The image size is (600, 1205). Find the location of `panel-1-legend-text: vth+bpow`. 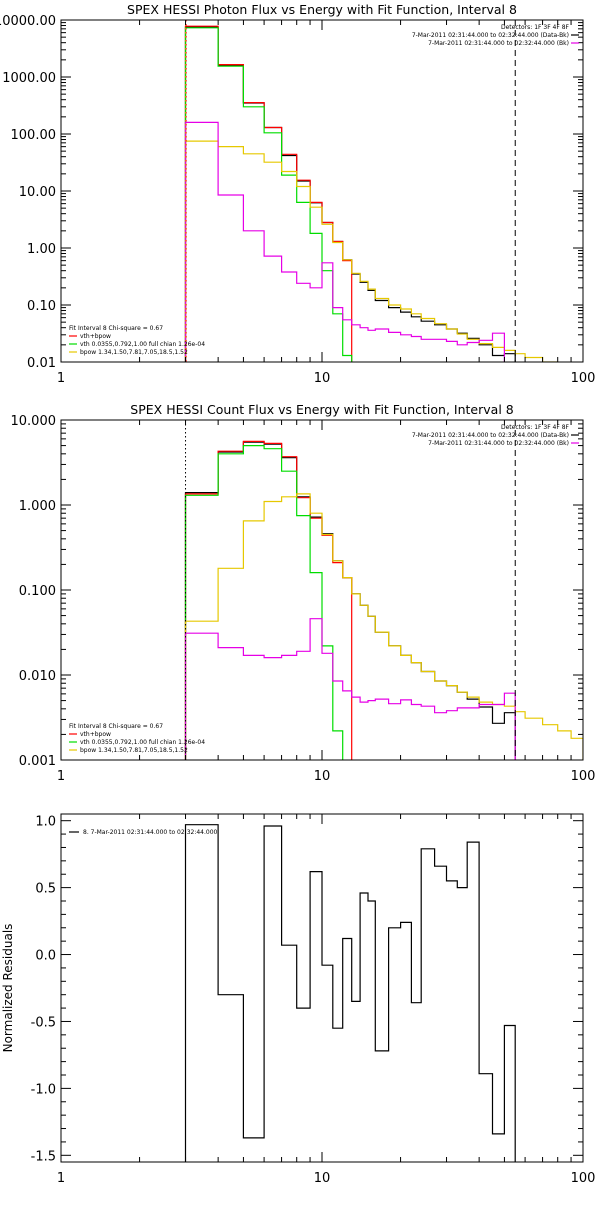

panel-1-legend-text: vth+bpow is located at coordinates (95, 734).